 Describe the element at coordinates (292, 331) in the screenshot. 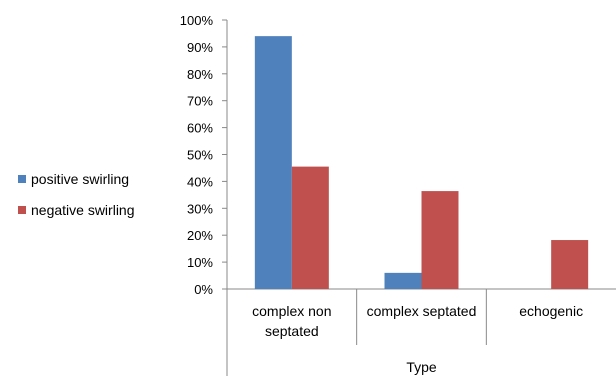

I see `x-category-label: septated` at that location.